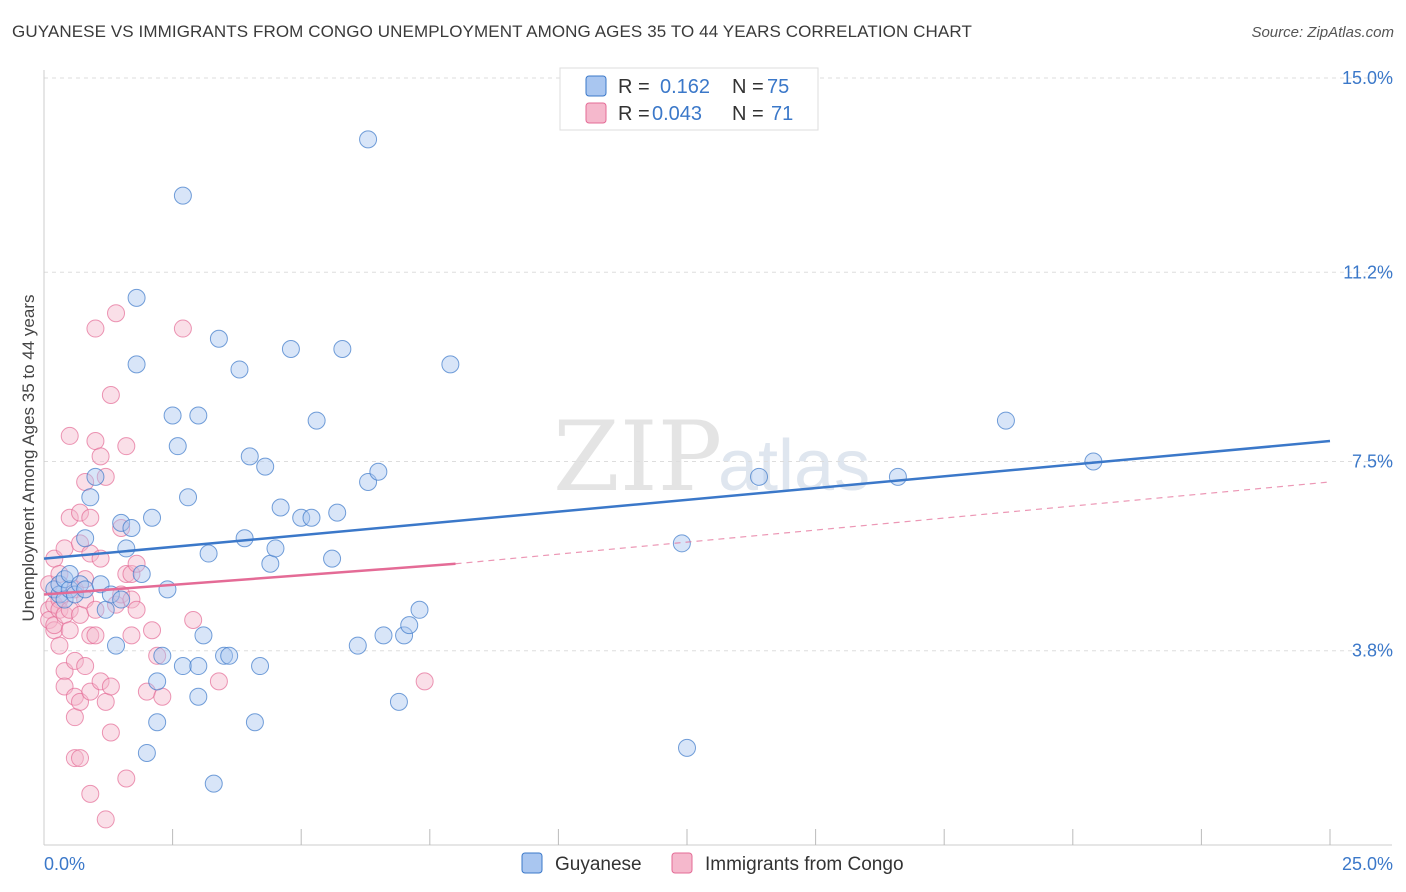 This screenshot has height=892, width=1406. I want to click on legend-n-label-1: N =, so click(748, 87).